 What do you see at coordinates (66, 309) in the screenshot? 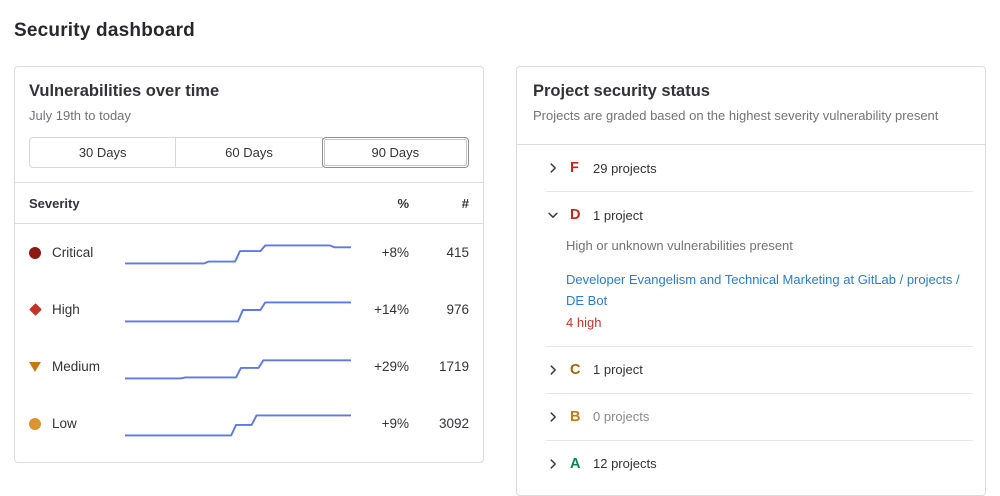
I see `severity-name: High` at bounding box center [66, 309].